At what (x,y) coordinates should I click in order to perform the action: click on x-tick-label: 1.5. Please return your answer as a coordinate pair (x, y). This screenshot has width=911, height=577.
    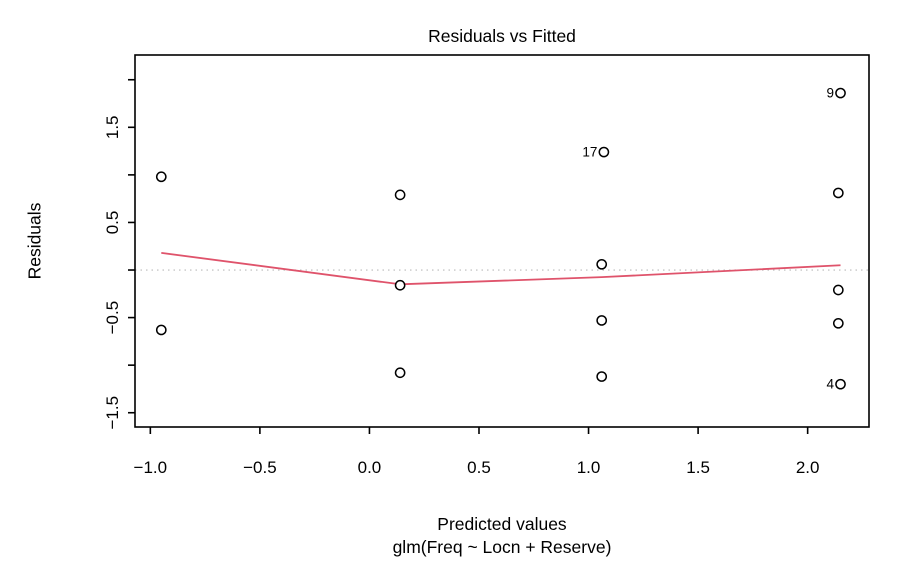
    Looking at the image, I should click on (698, 467).